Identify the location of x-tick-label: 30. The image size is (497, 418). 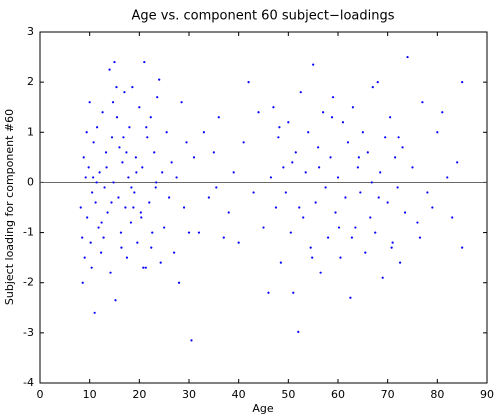
(189, 394).